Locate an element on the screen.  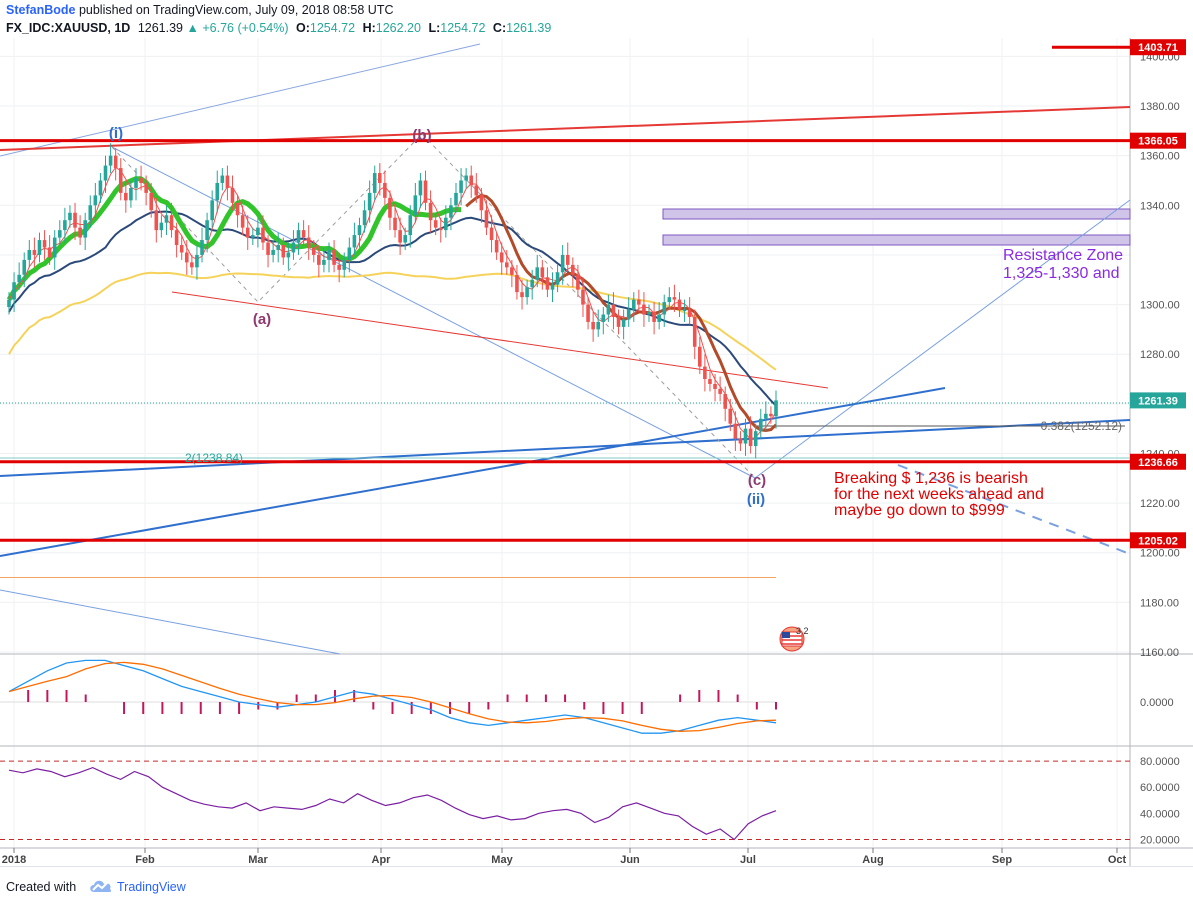
macd-tick-label: 0.0000 is located at coordinates (1157, 703).